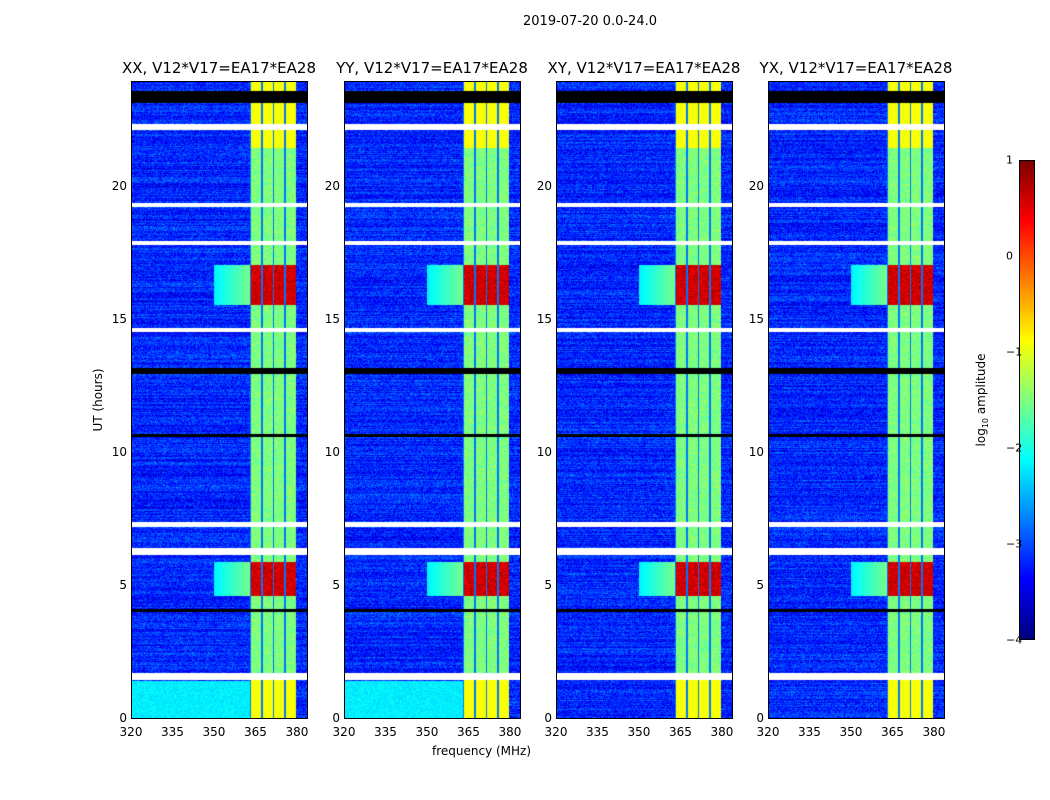  I want to click on figure-title: 2019-07-20 0.0-24.0, so click(590, 21).